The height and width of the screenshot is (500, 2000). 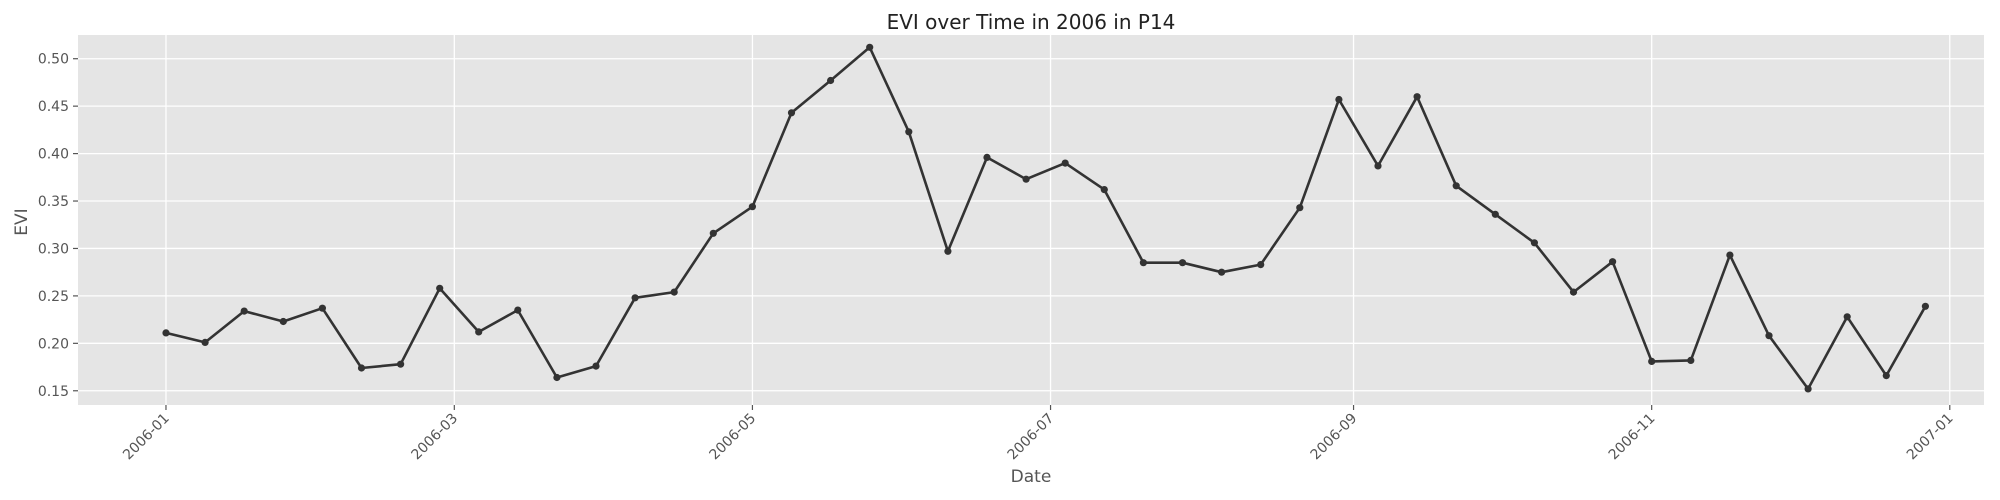 What do you see at coordinates (53, 297) in the screenshot?
I see `y-tick-label: 0.25` at bounding box center [53, 297].